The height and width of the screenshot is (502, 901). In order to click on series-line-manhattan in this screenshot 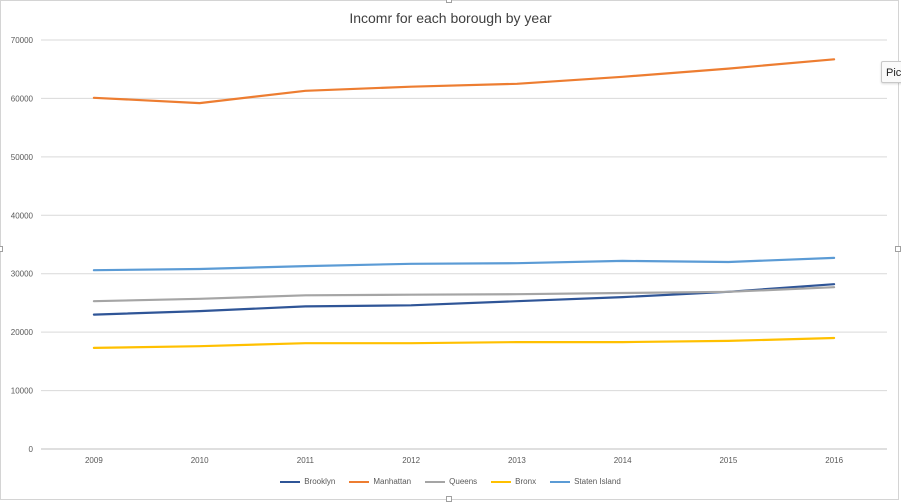, I will do `click(464, 81)`.